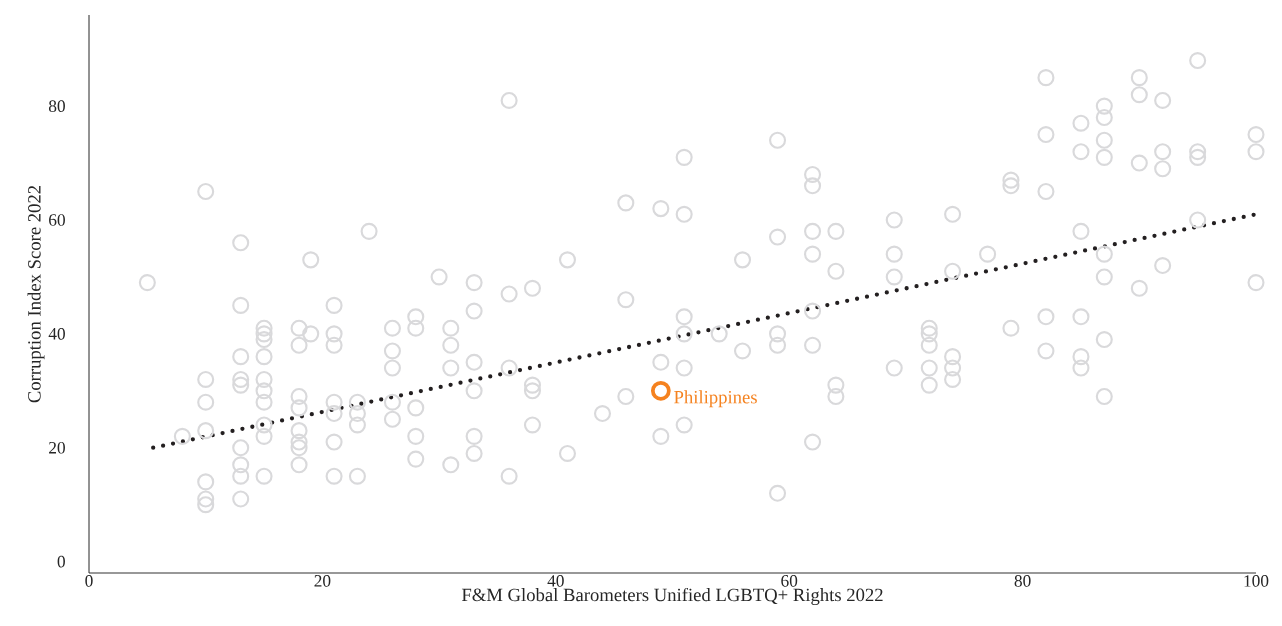 The width and height of the screenshot is (1282, 626). I want to click on x-tick-label: 0, so click(89, 581).